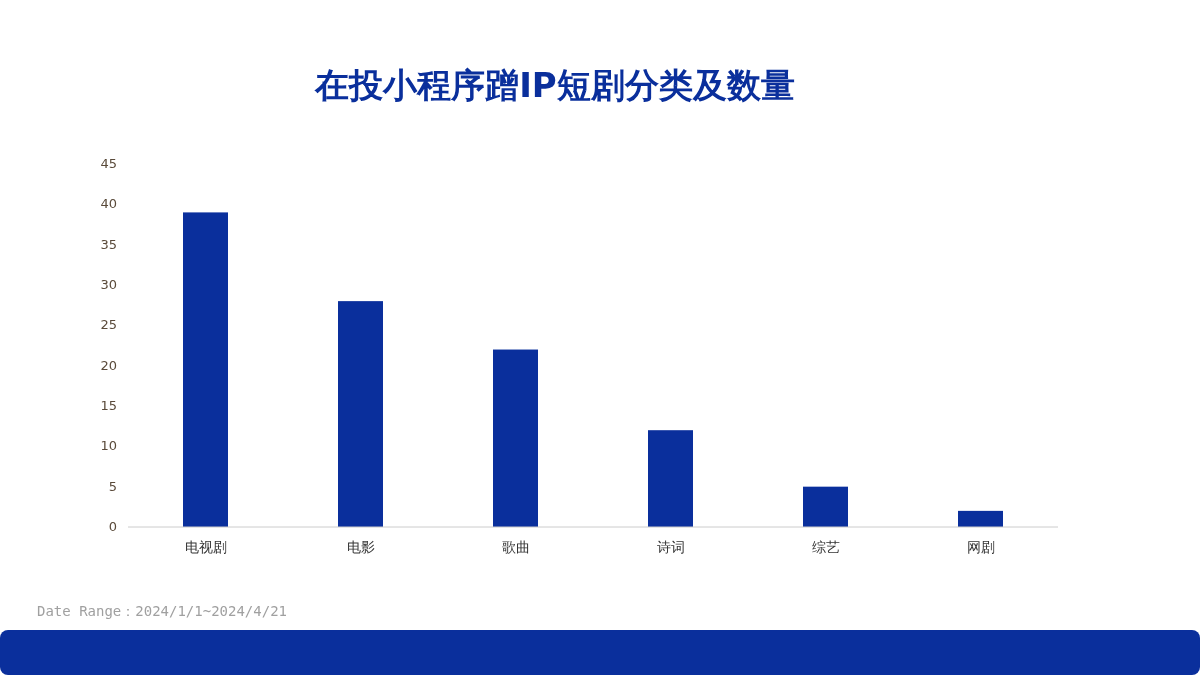 The width and height of the screenshot is (1200, 675). What do you see at coordinates (162, 611) in the screenshot?
I see `text: Date Range：2024/1/1~2024/4/21` at bounding box center [162, 611].